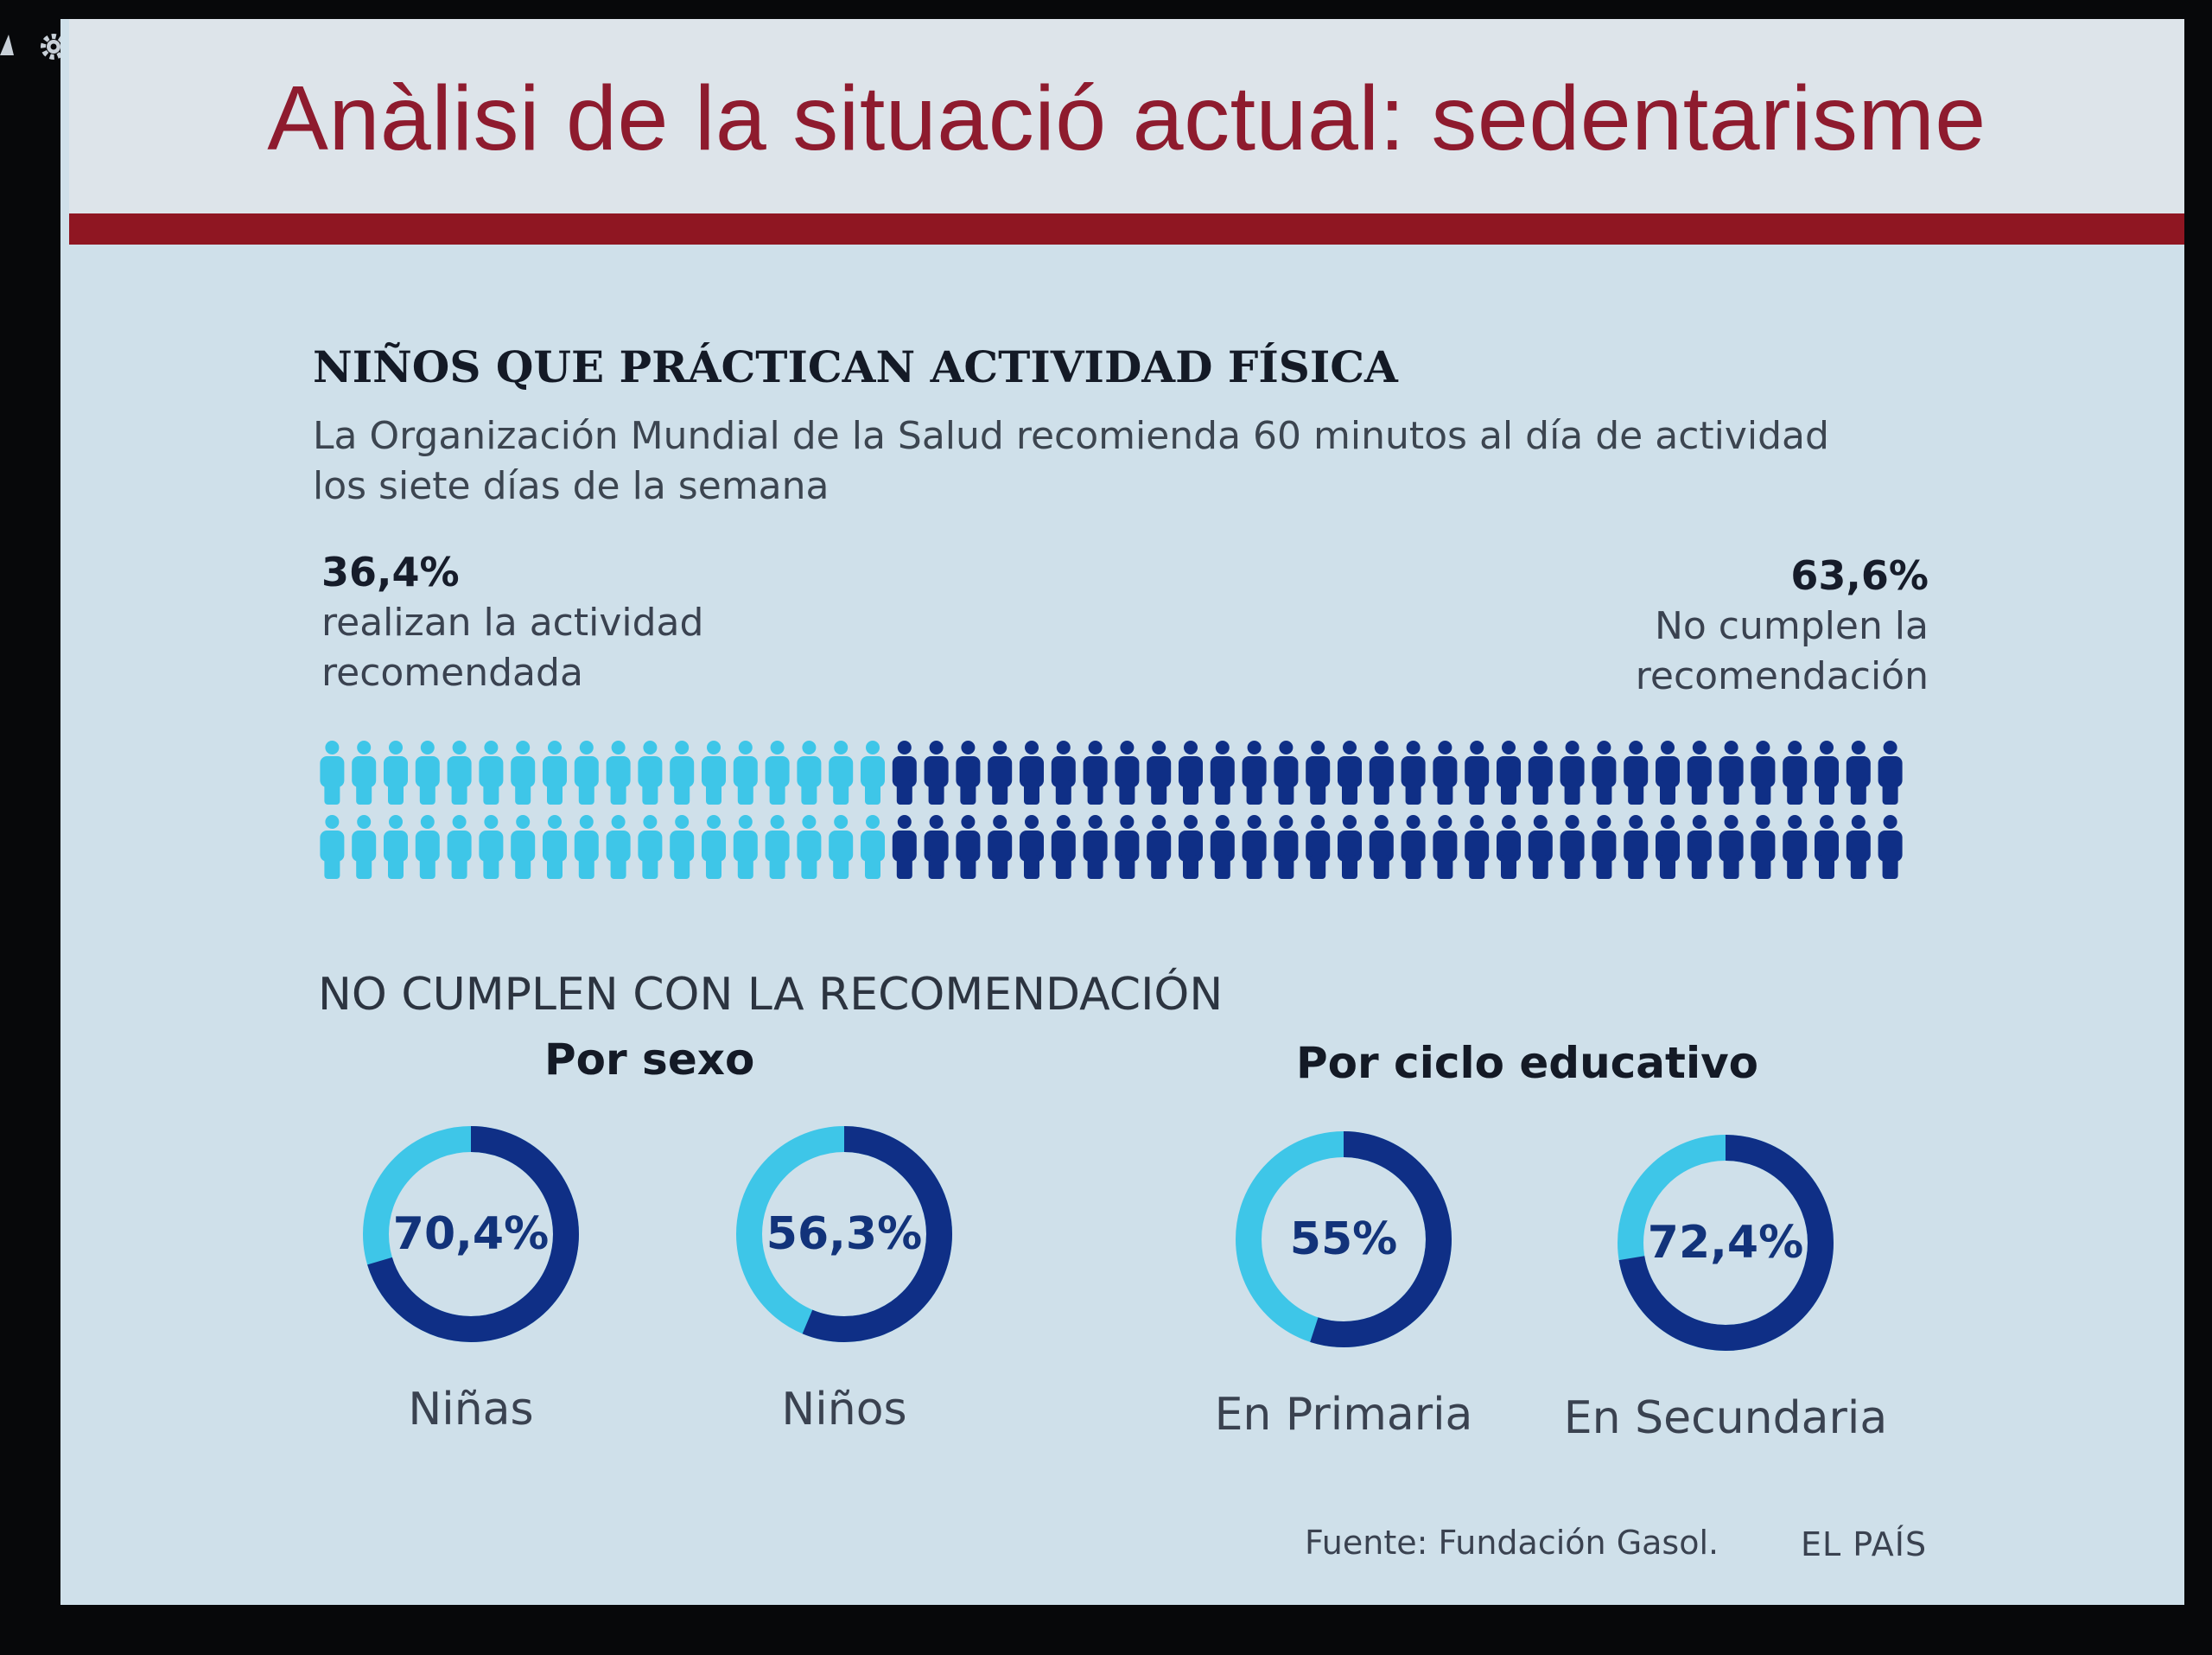 The image size is (2212, 1655). What do you see at coordinates (452, 673) in the screenshot?
I see `stat-active-line2: recomendada` at bounding box center [452, 673].